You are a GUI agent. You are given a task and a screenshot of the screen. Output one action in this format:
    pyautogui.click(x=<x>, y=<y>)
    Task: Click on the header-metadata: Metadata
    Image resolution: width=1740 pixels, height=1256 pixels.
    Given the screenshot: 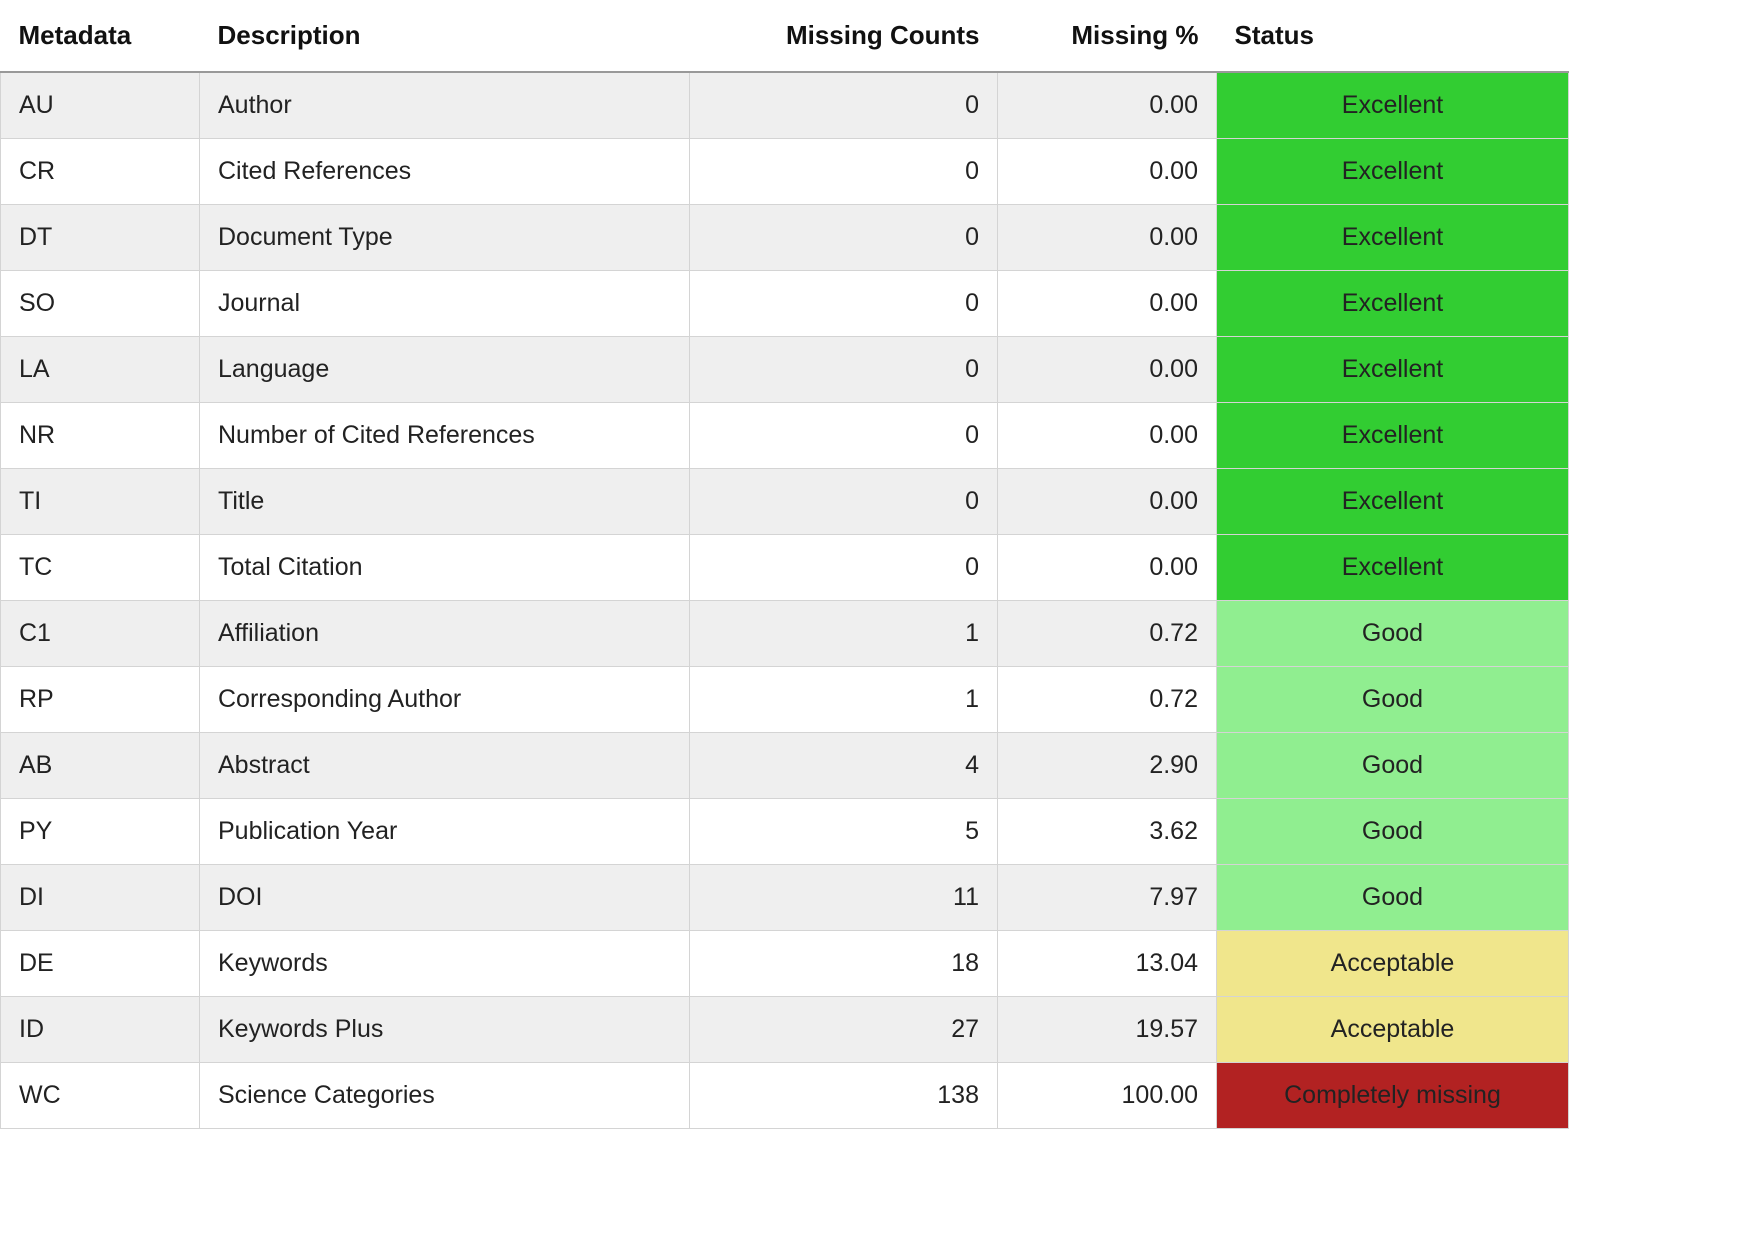 What is the action you would take?
    pyautogui.click(x=100, y=36)
    